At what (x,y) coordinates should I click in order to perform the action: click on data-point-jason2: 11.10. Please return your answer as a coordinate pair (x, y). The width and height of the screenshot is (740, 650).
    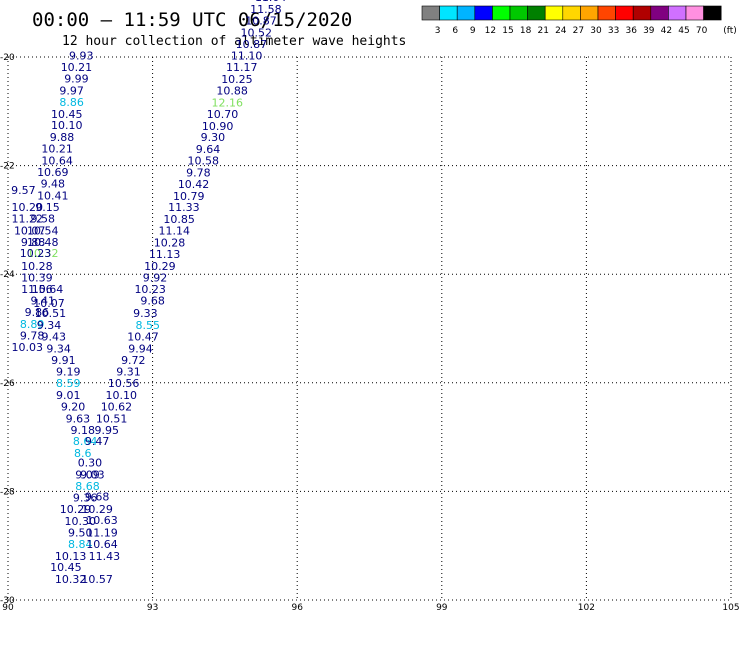
    Looking at the image, I should click on (247, 56).